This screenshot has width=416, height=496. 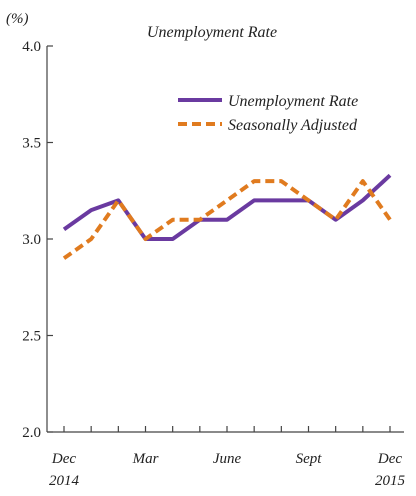 I want to click on y-tick-label: 3.5, so click(x=31, y=144).